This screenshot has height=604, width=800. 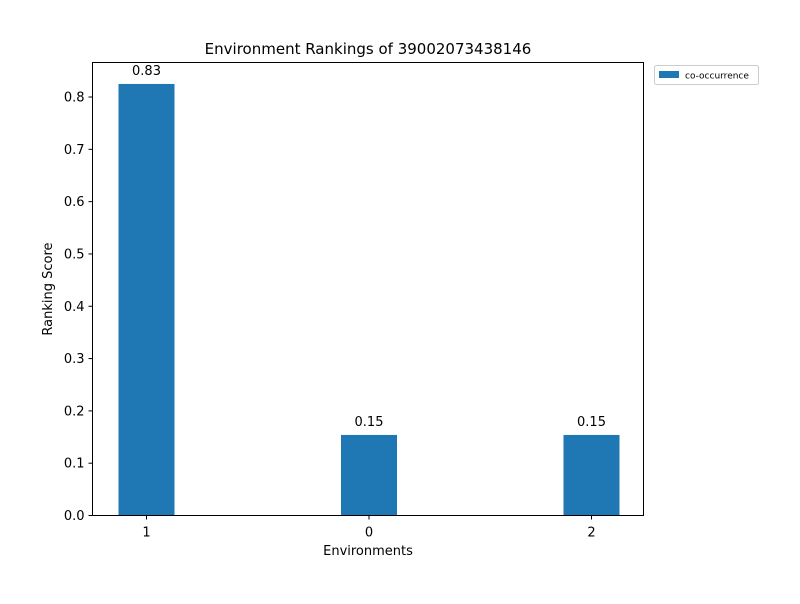 What do you see at coordinates (369, 533) in the screenshot?
I see `x-tick-label-0: 0` at bounding box center [369, 533].